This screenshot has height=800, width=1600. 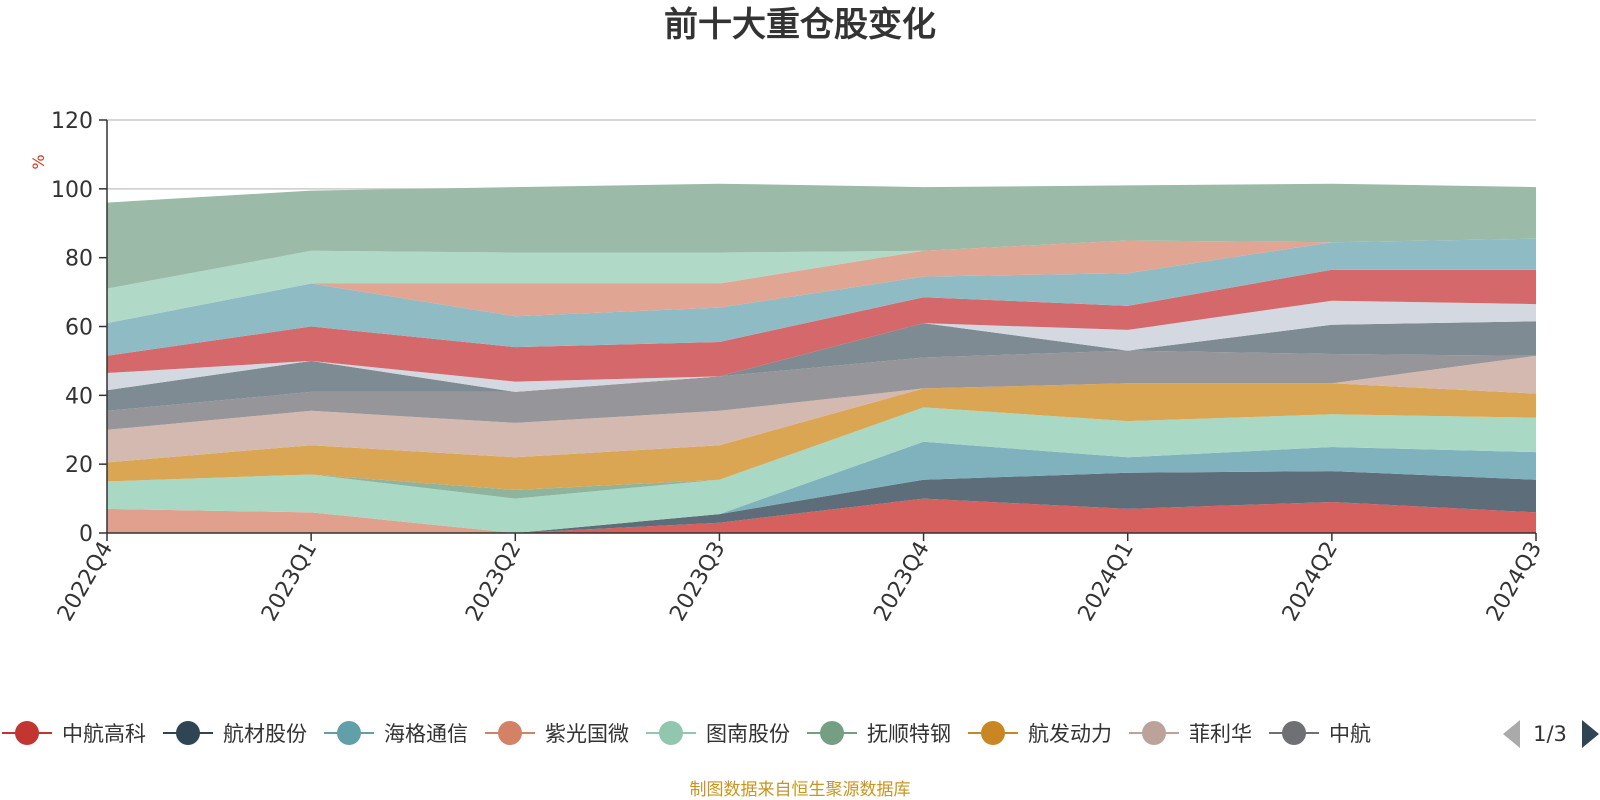 What do you see at coordinates (86, 534) in the screenshot?
I see `y-tick-label: 0` at bounding box center [86, 534].